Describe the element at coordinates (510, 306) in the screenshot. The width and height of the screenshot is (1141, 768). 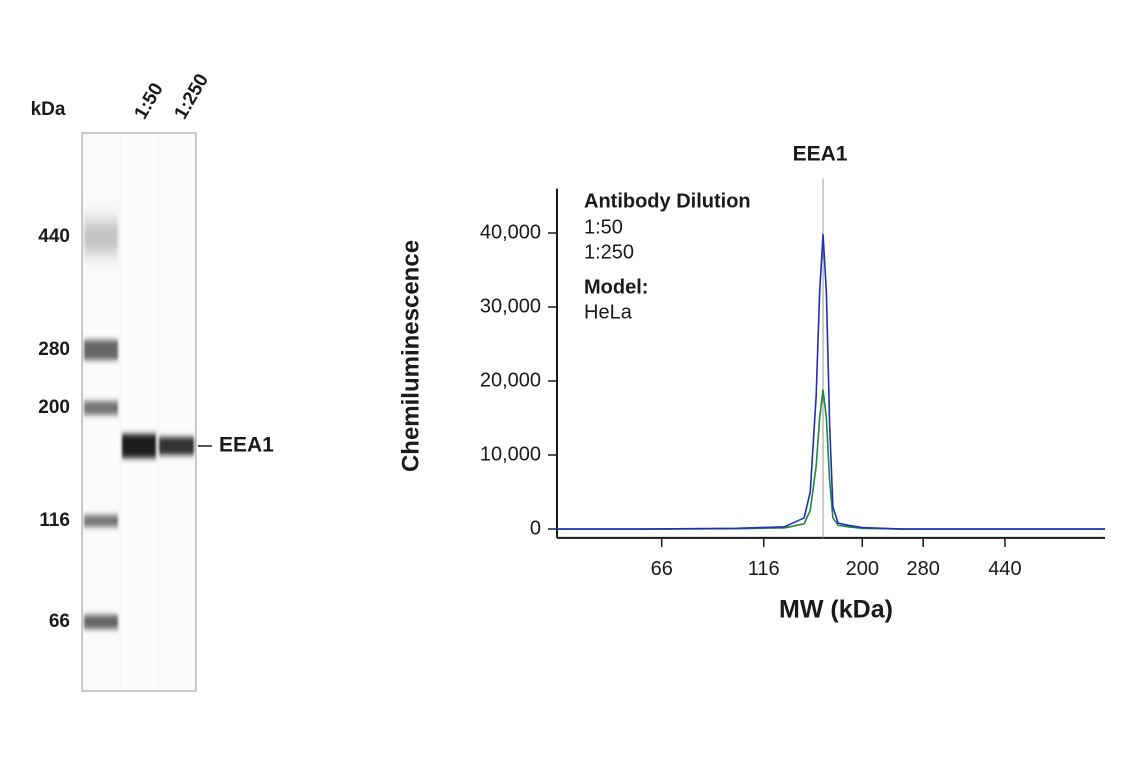
I see `y-tick-label: 30,000` at that location.